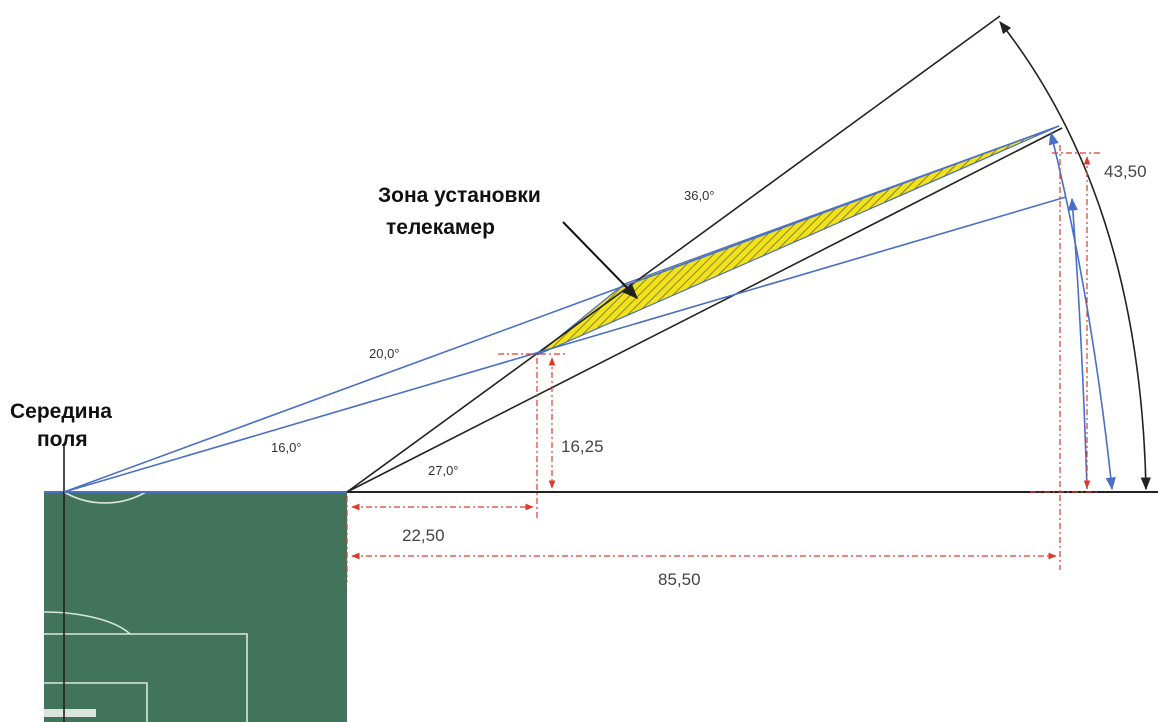  What do you see at coordinates (582, 446) in the screenshot?
I see `dim-label-16-25: 16,25` at bounding box center [582, 446].